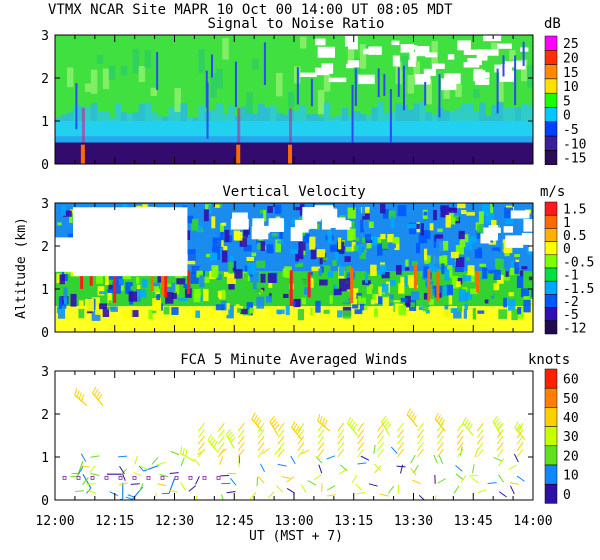 This screenshot has height=560, width=600. Describe the element at coordinates (438, 66) in the screenshot. I see `snr-gap` at that location.